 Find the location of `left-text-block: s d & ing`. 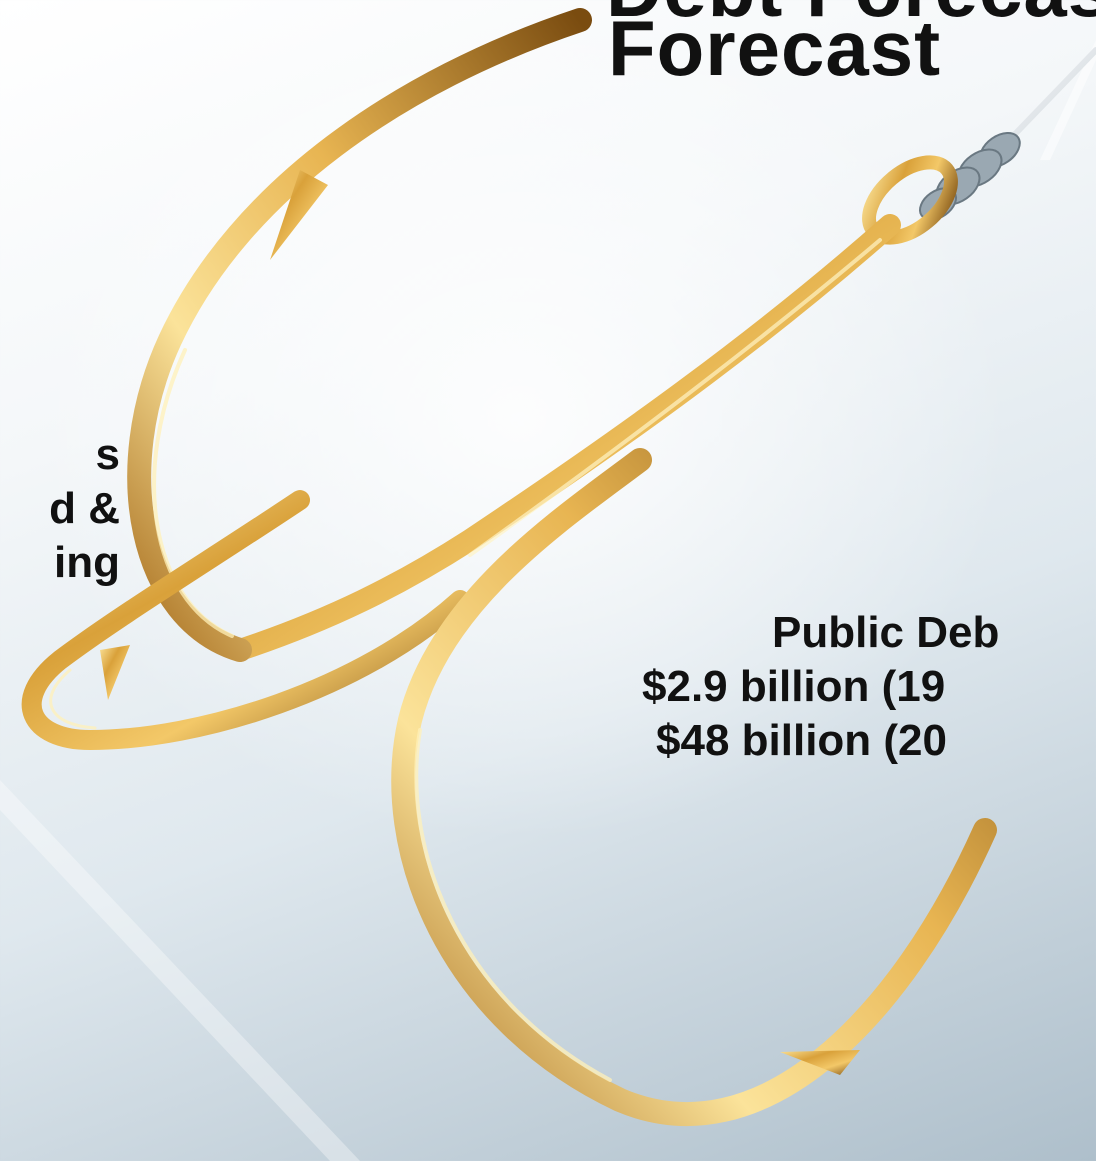

left-text-block: s d & ing is located at coordinates (60, 509).